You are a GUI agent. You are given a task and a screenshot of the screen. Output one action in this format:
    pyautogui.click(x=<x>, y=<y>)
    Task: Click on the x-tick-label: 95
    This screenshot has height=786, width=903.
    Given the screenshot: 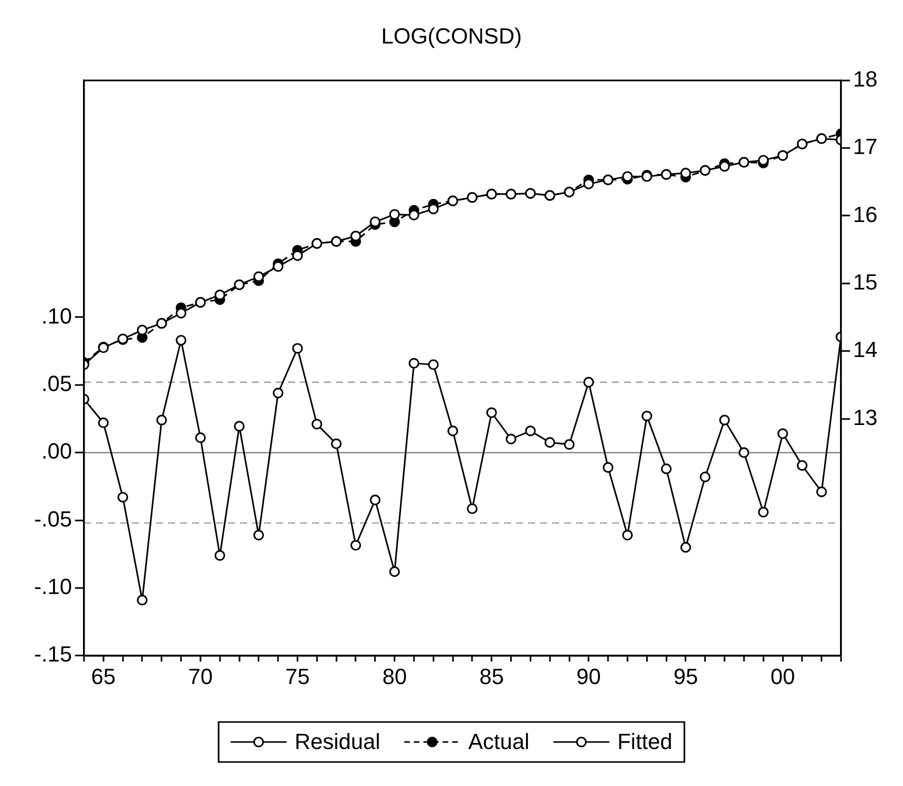 What is the action you would take?
    pyautogui.click(x=685, y=676)
    